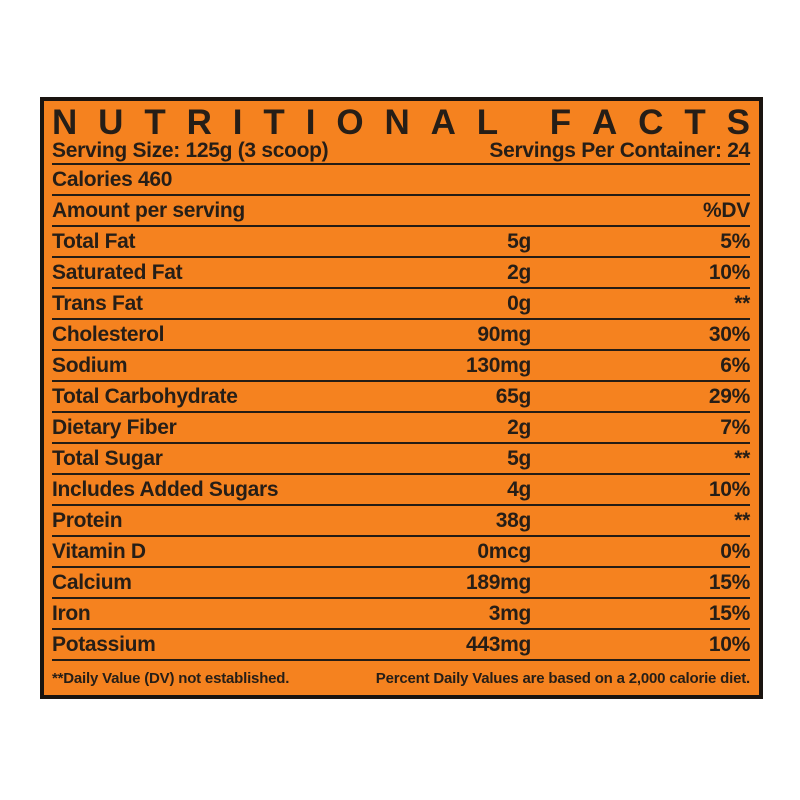 The height and width of the screenshot is (800, 800). I want to click on nutrient-dv: 7%, so click(735, 427).